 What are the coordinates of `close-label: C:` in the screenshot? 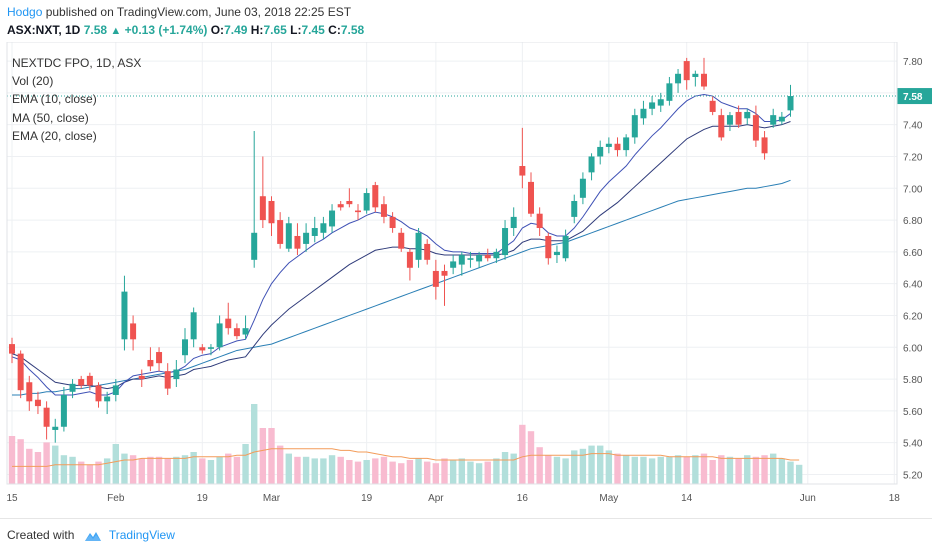 It's located at (334, 30).